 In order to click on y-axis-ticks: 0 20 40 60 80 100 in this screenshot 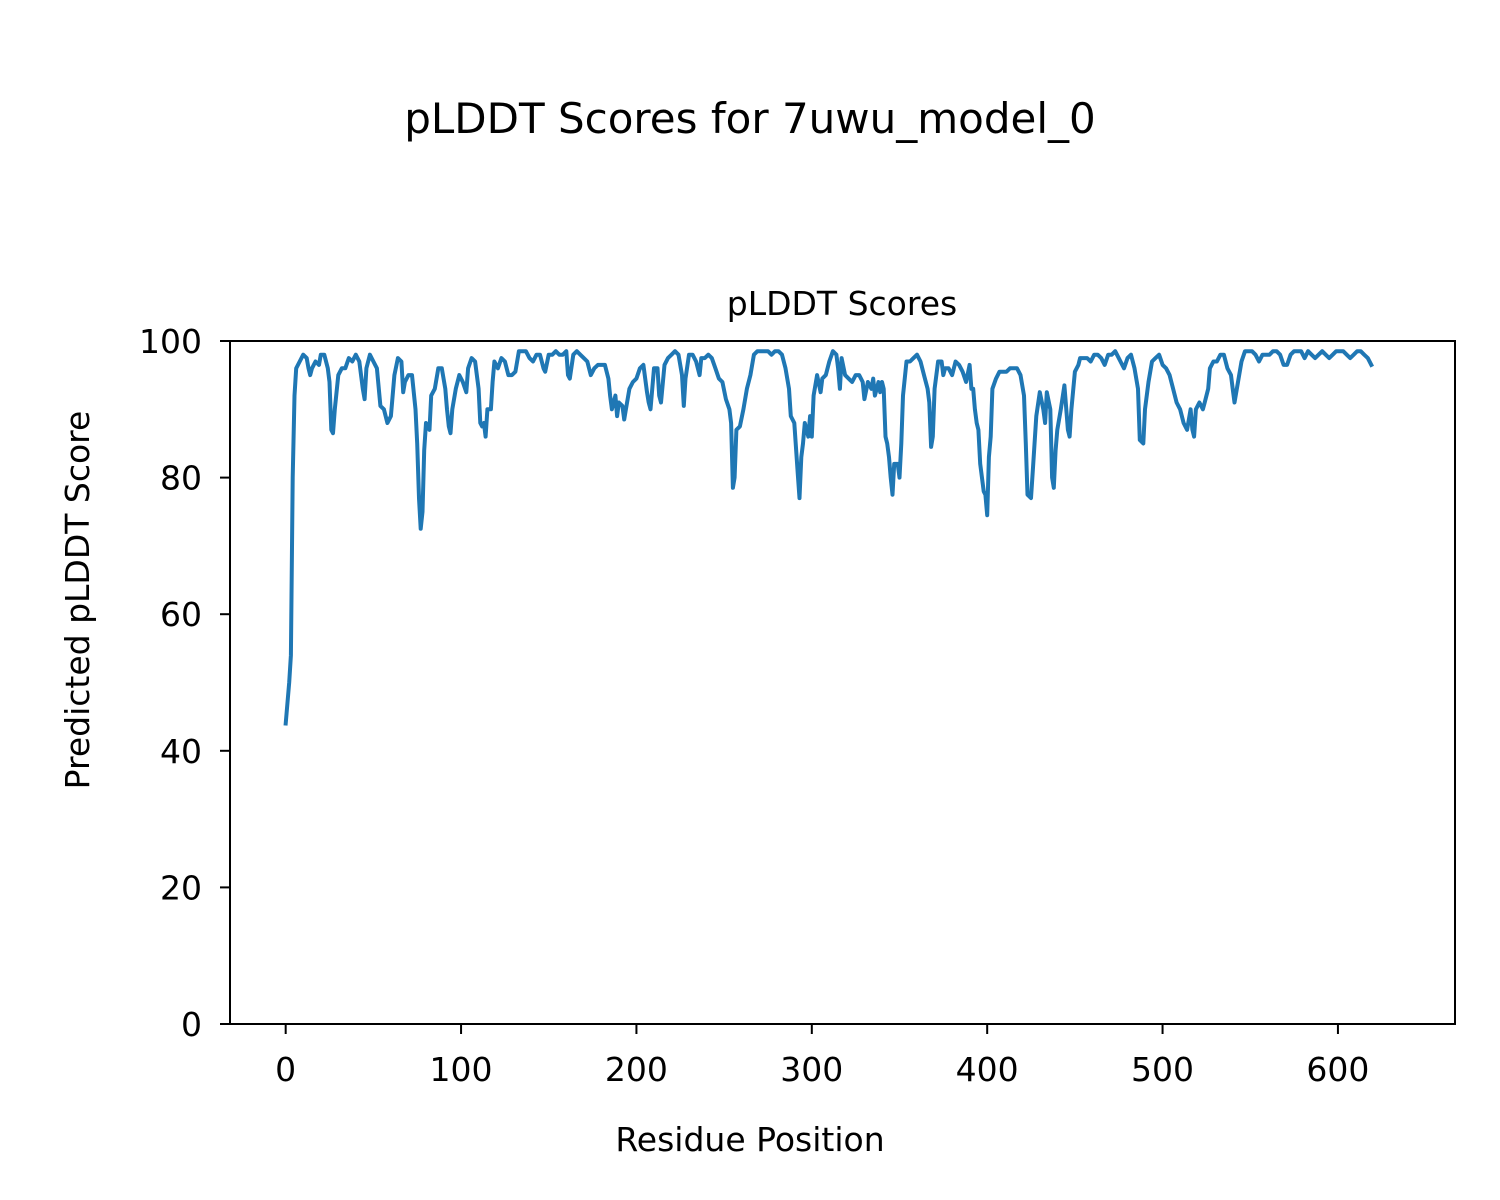, I will do `click(184, 683)`.